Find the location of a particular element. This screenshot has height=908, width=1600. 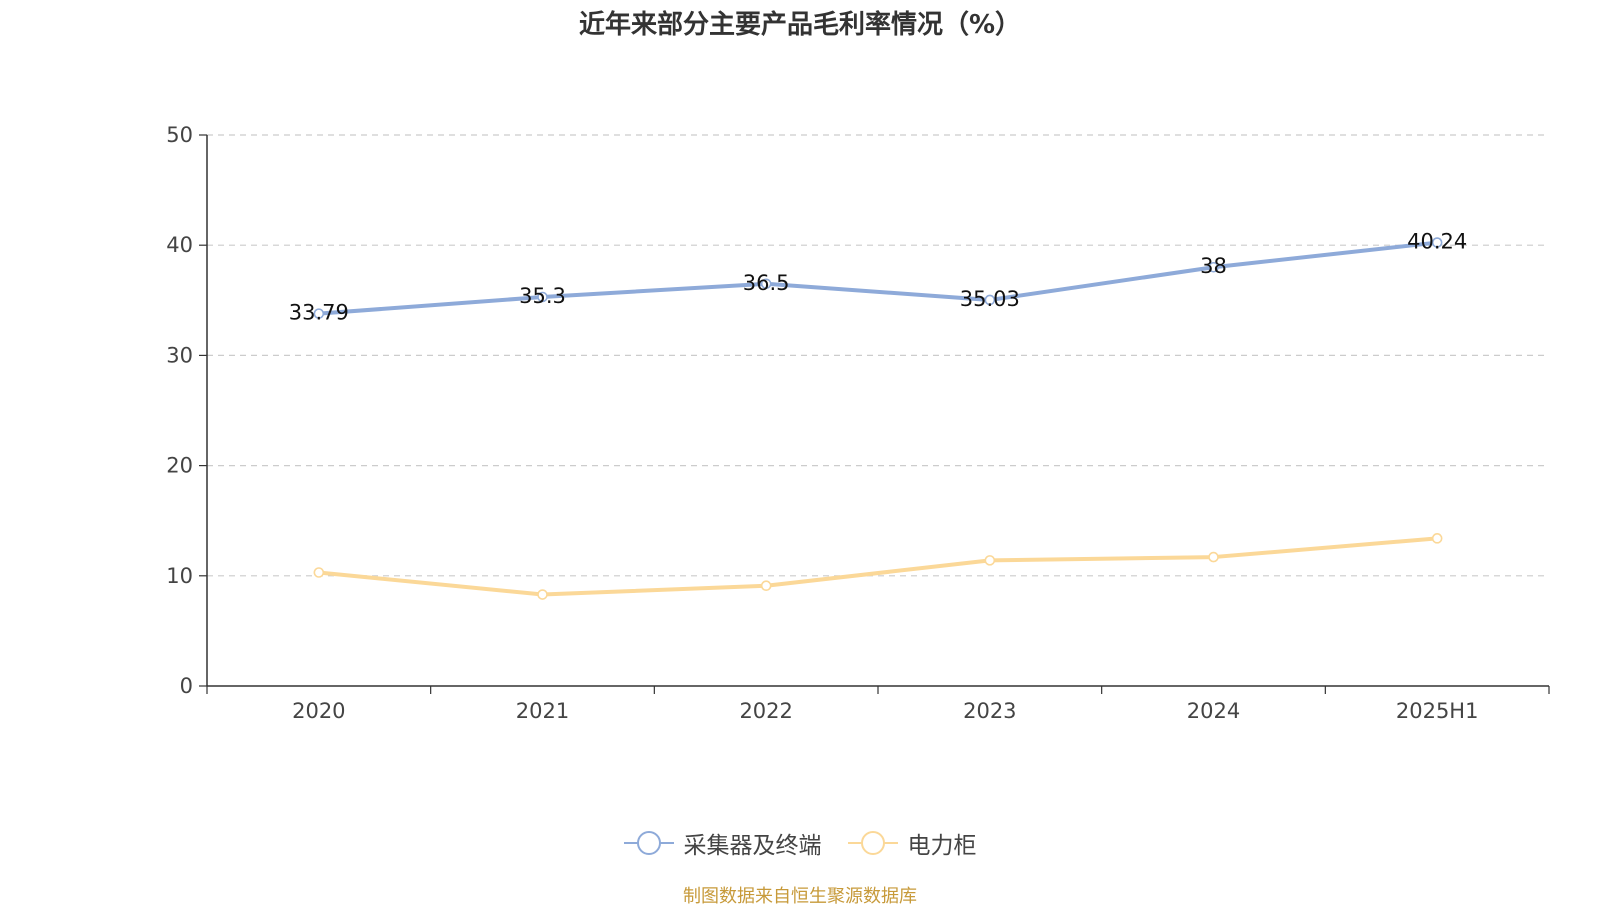

data-label: 35.3 is located at coordinates (542, 296).